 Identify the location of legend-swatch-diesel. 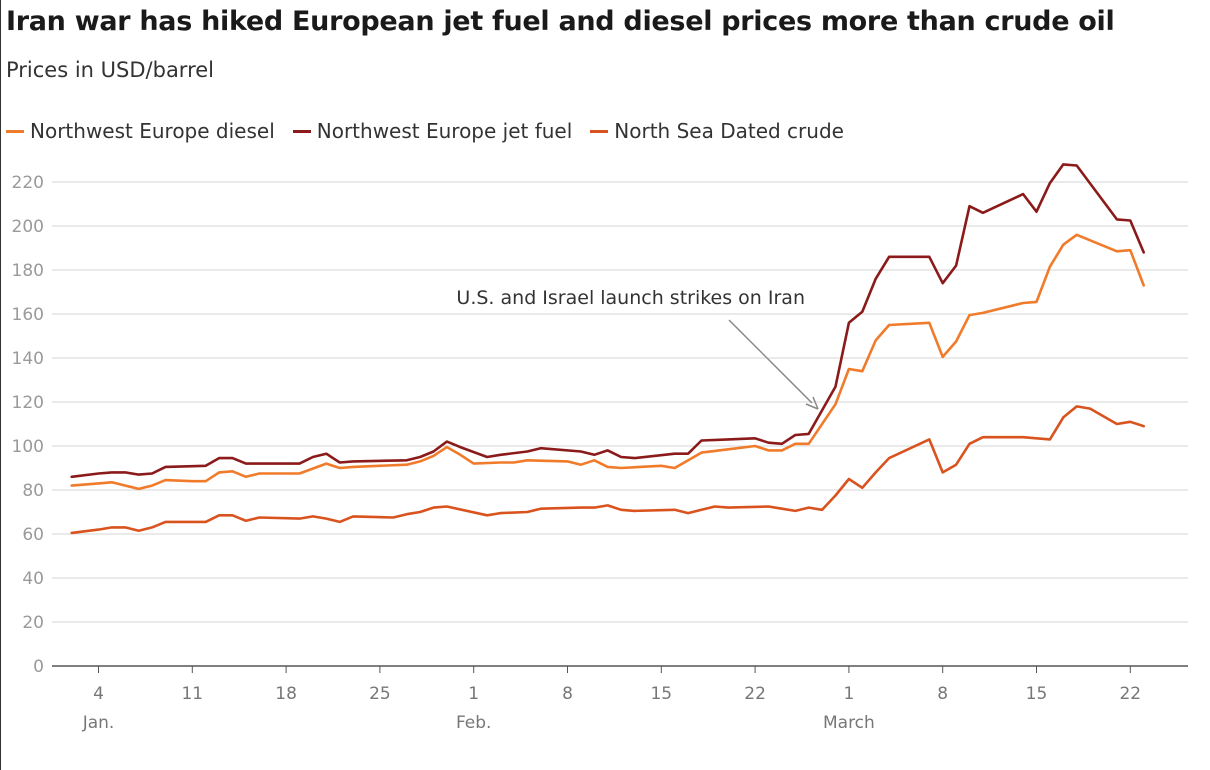
(15, 131).